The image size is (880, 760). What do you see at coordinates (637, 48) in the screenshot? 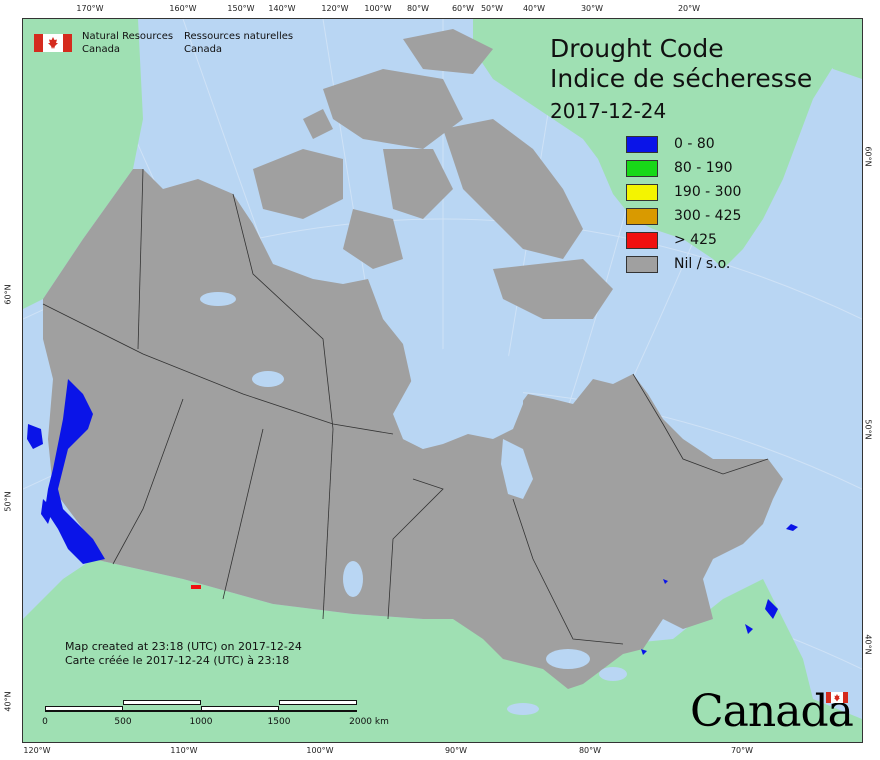
I see `map-title-en: Drought Code` at bounding box center [637, 48].